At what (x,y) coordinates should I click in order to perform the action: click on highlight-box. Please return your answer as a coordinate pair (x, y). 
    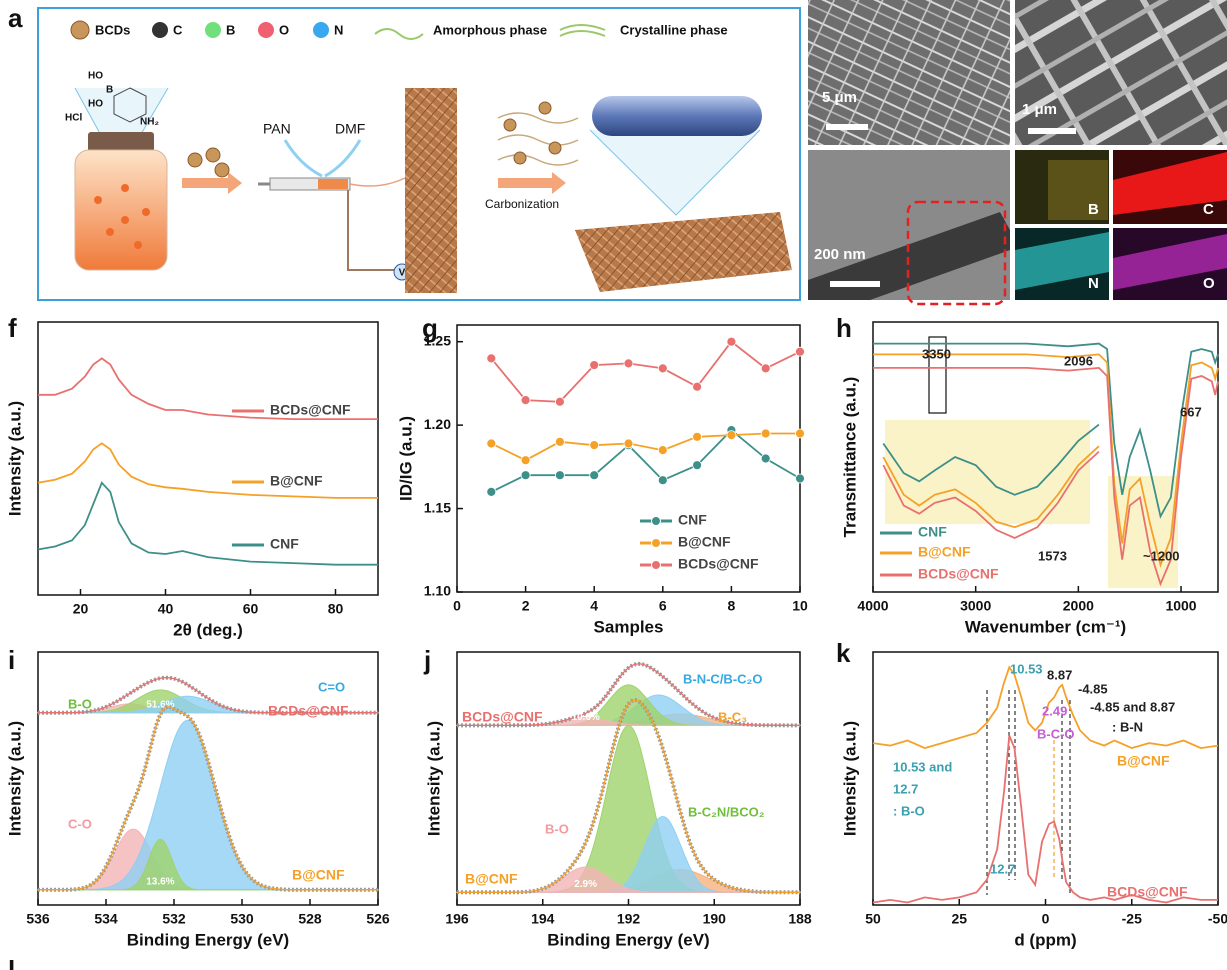
    Looking at the image, I should click on (937, 375).